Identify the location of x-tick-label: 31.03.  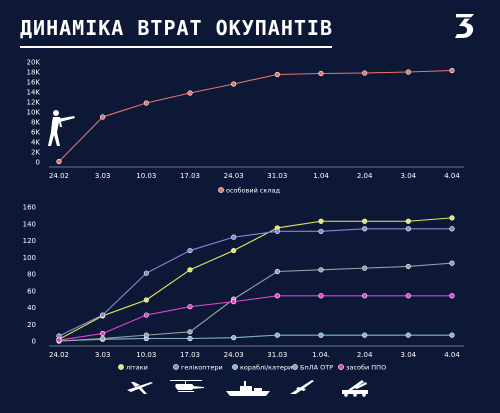
(277, 355).